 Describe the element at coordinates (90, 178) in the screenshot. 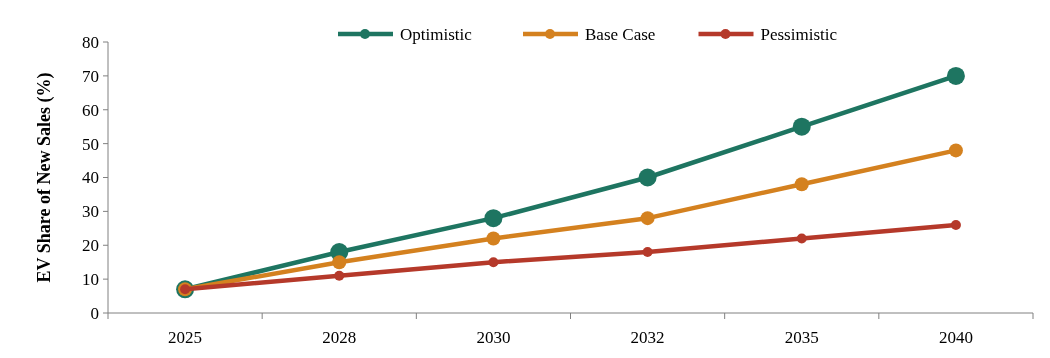

I see `y-tick-label: 40` at that location.